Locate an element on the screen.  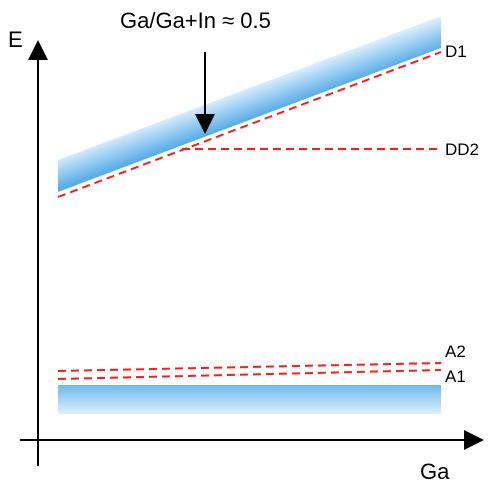
level-label-a1: A1 is located at coordinates (455, 376).